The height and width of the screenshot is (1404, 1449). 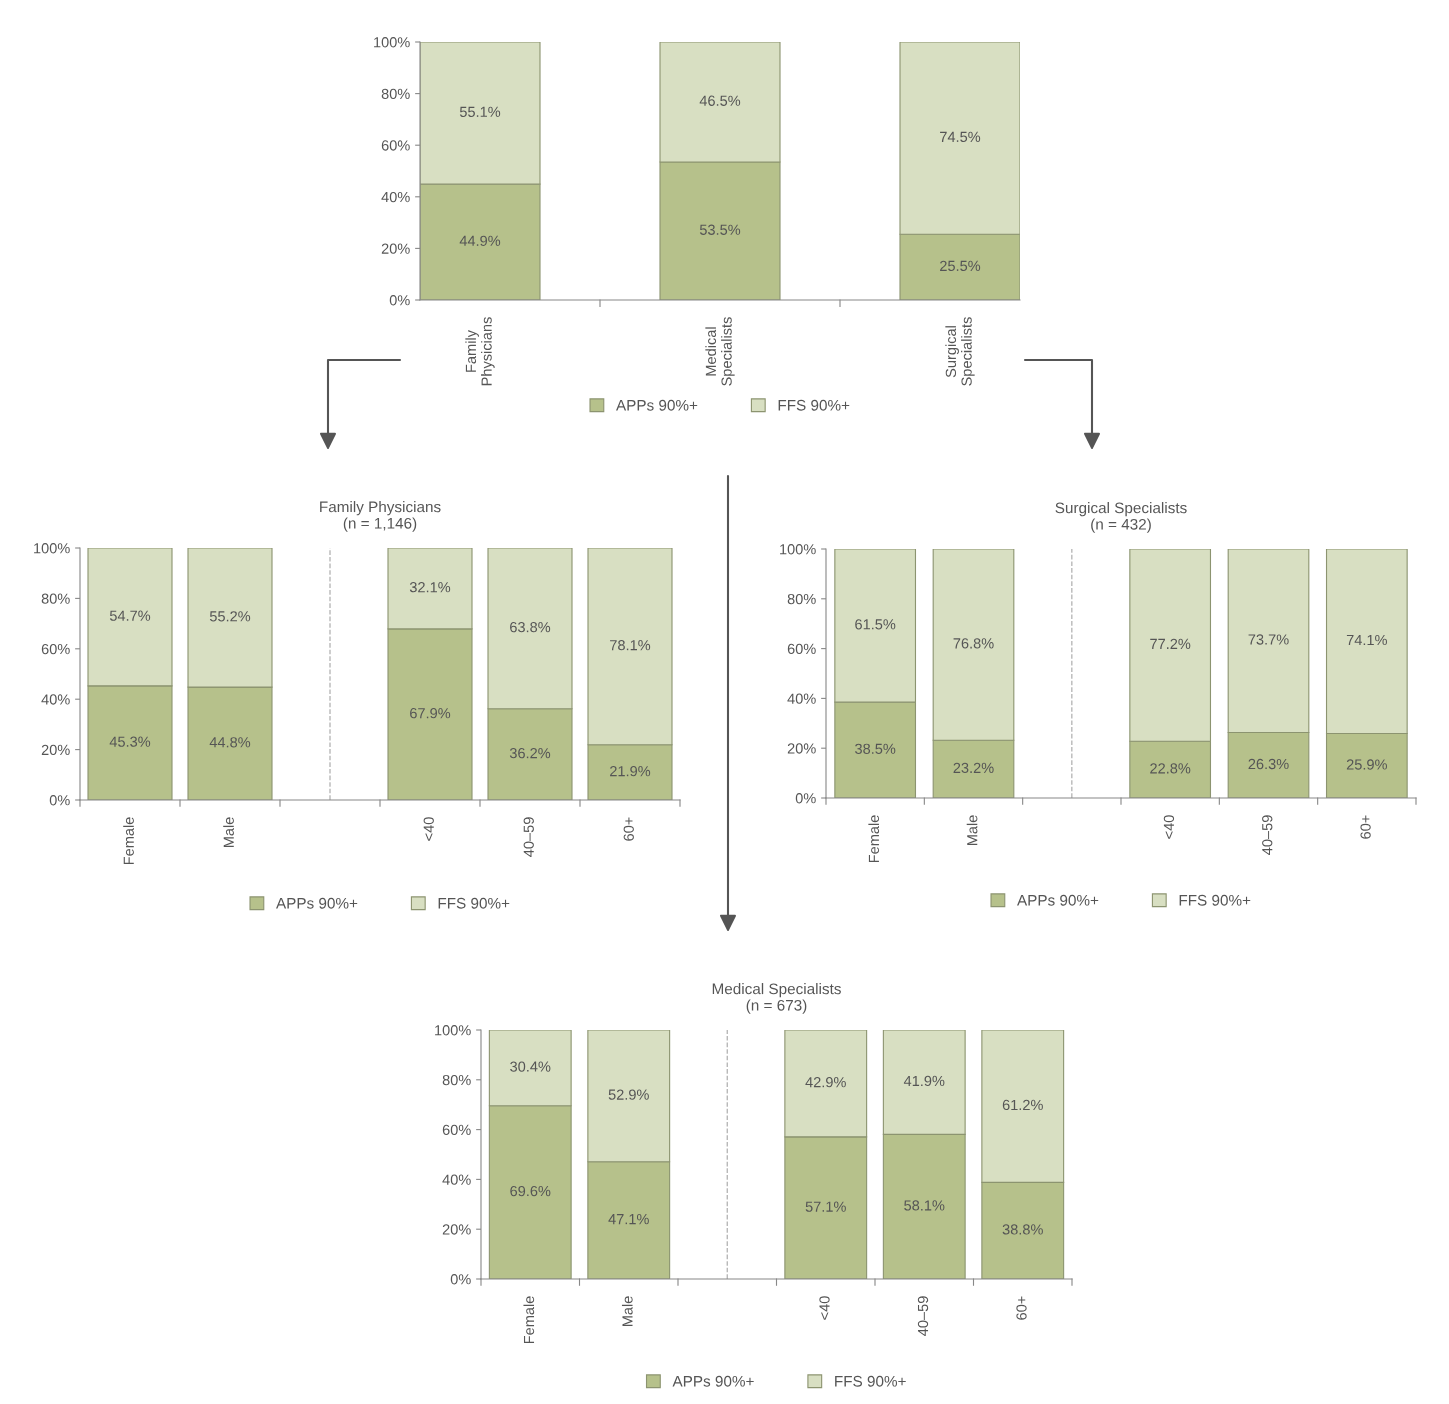 What do you see at coordinates (720, 351) in the screenshot?
I see `x-tick-label: Medical Specialists` at bounding box center [720, 351].